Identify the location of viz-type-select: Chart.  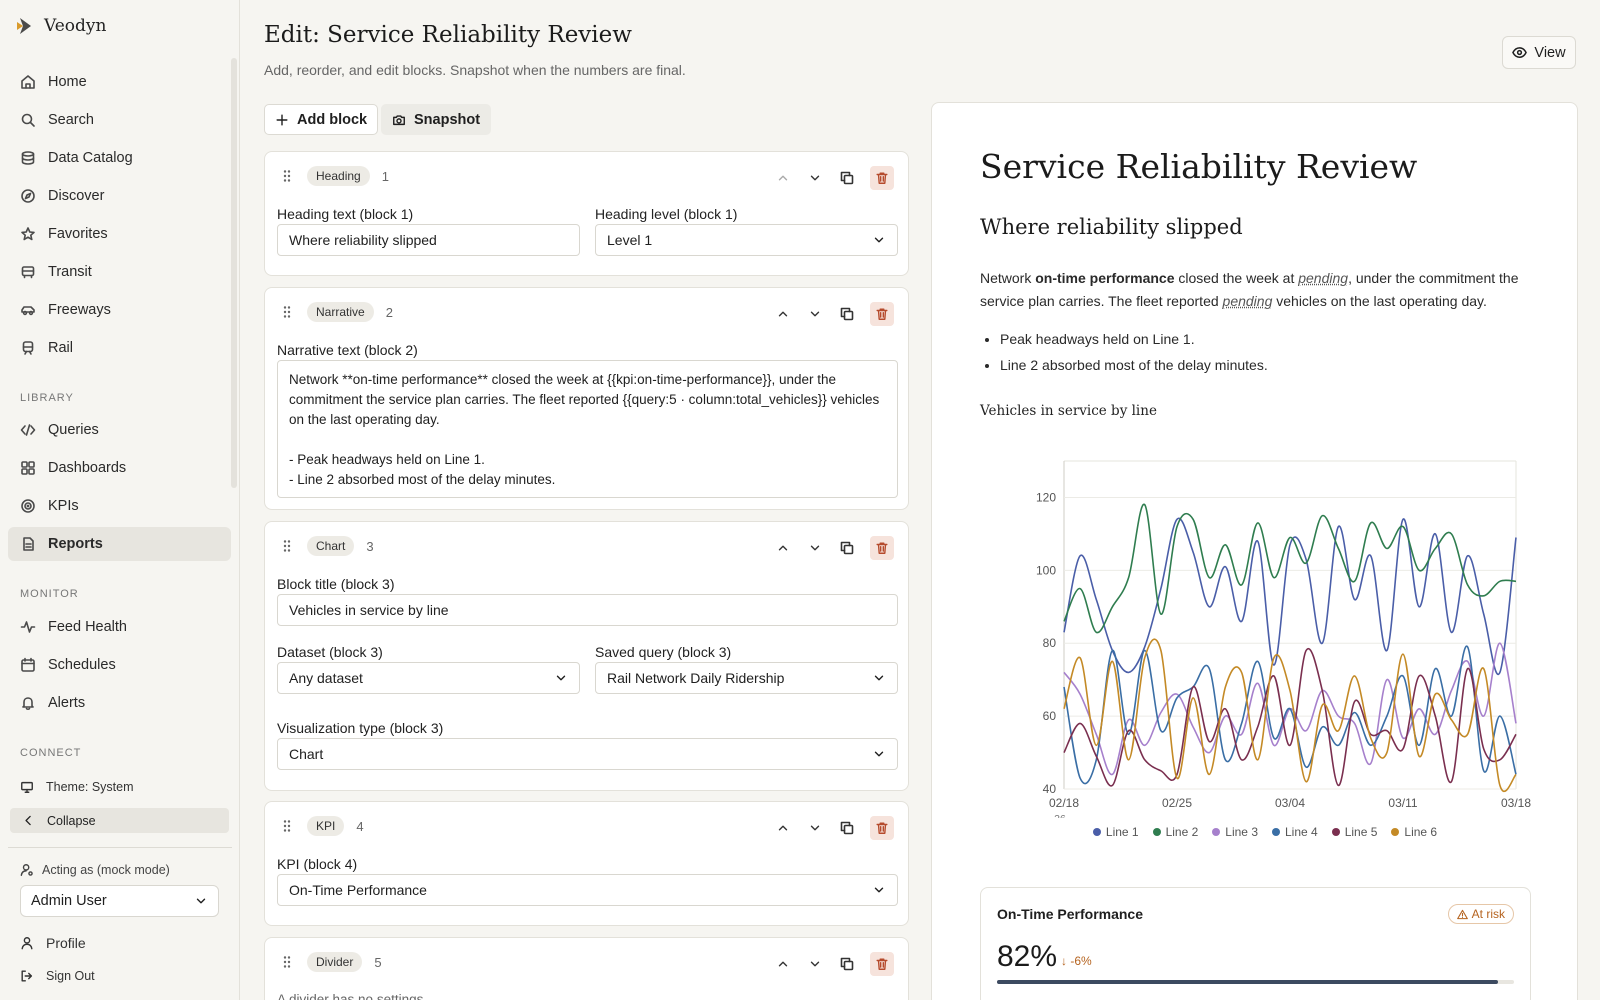
(587, 754).